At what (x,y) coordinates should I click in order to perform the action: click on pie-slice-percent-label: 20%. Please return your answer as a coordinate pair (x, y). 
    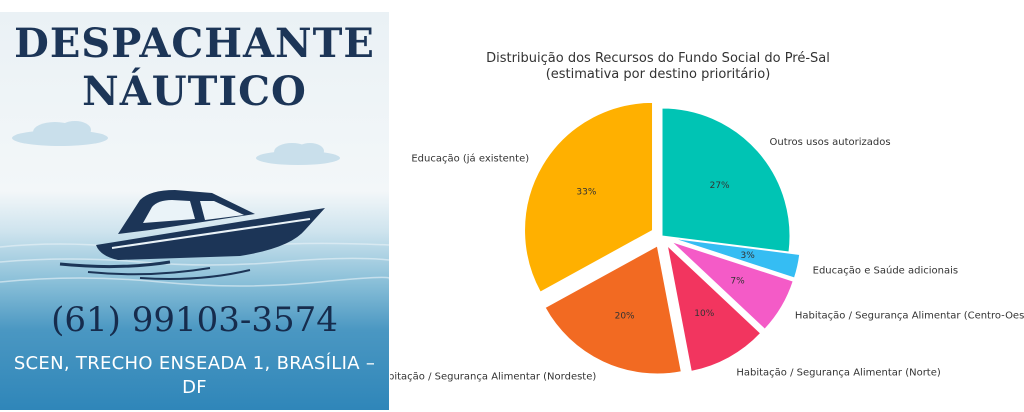
    Looking at the image, I should click on (625, 316).